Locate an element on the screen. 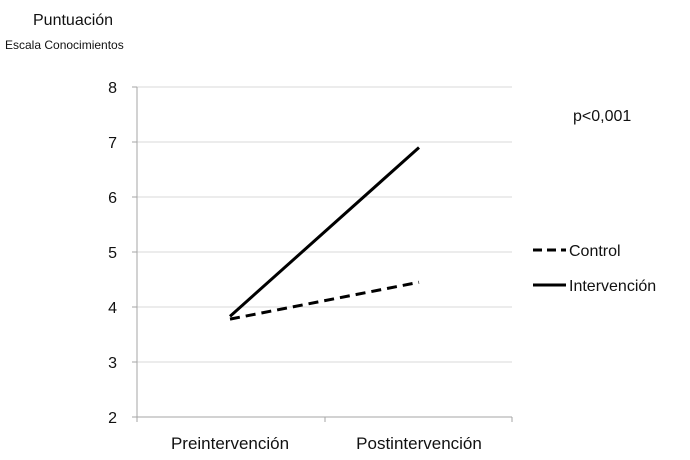 Image resolution: width=690 pixels, height=460 pixels. y-tick-labels: 2 3 4 5 6 7 8 is located at coordinates (112, 253).